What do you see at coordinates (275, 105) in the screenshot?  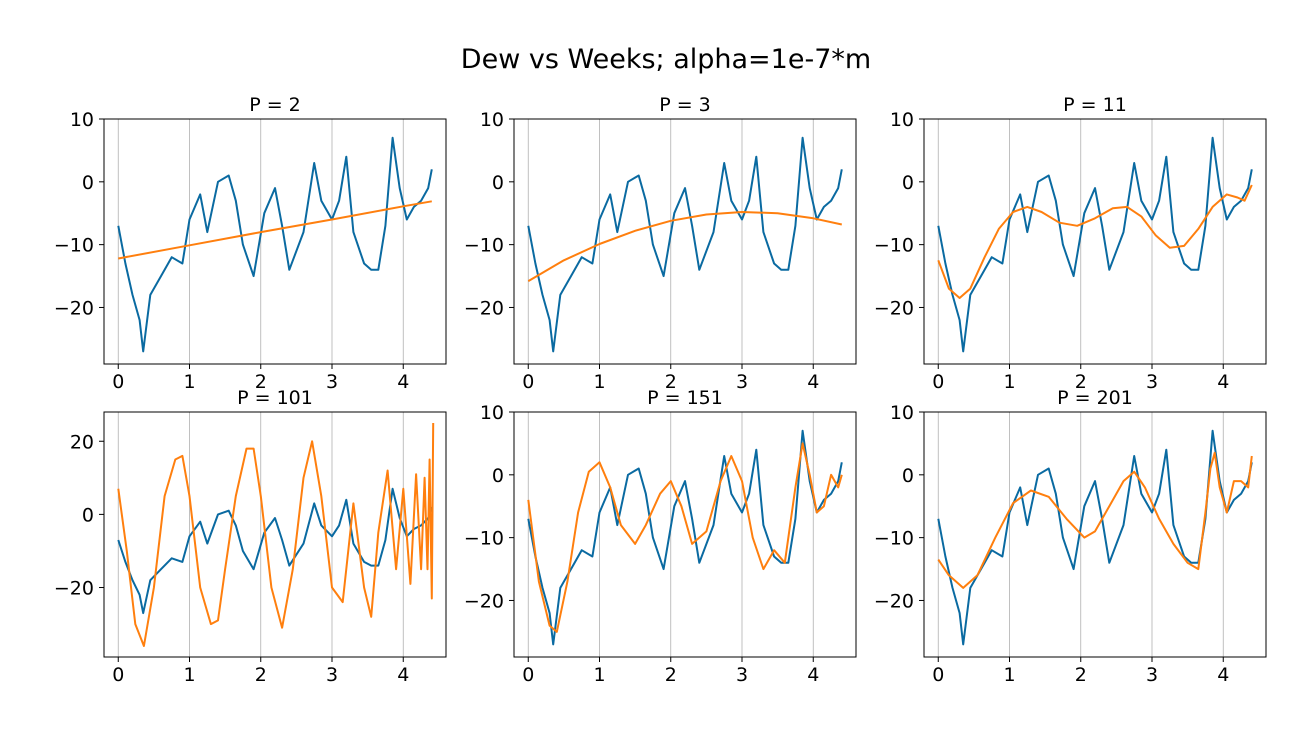 I see `subplot-title: P = 2` at bounding box center [275, 105].